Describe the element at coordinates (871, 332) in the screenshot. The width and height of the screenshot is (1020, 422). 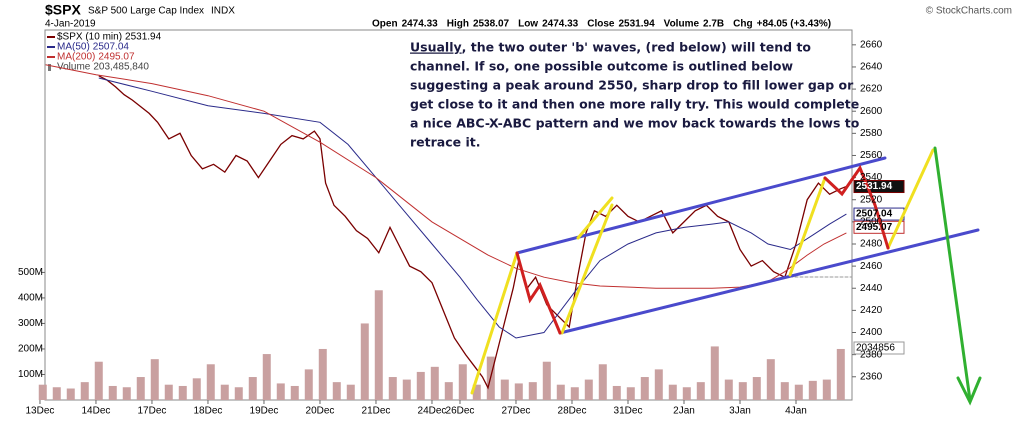
I see `y-tick-label: 2400` at that location.